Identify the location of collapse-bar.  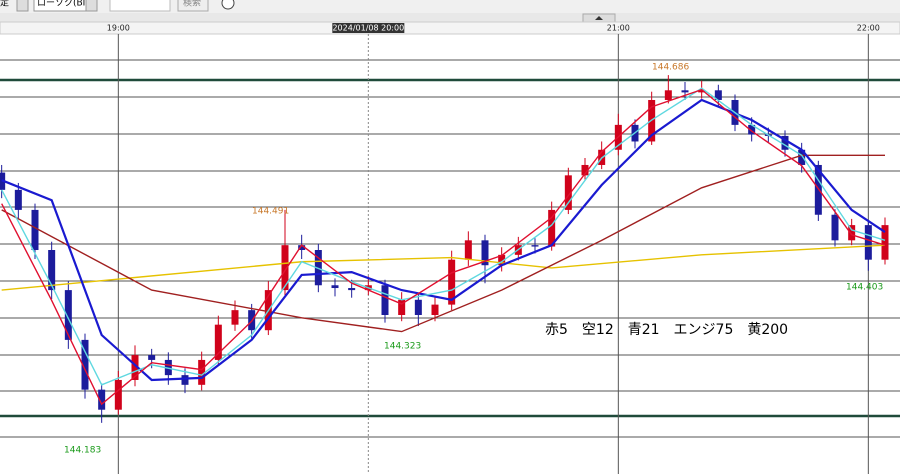
(450, 17).